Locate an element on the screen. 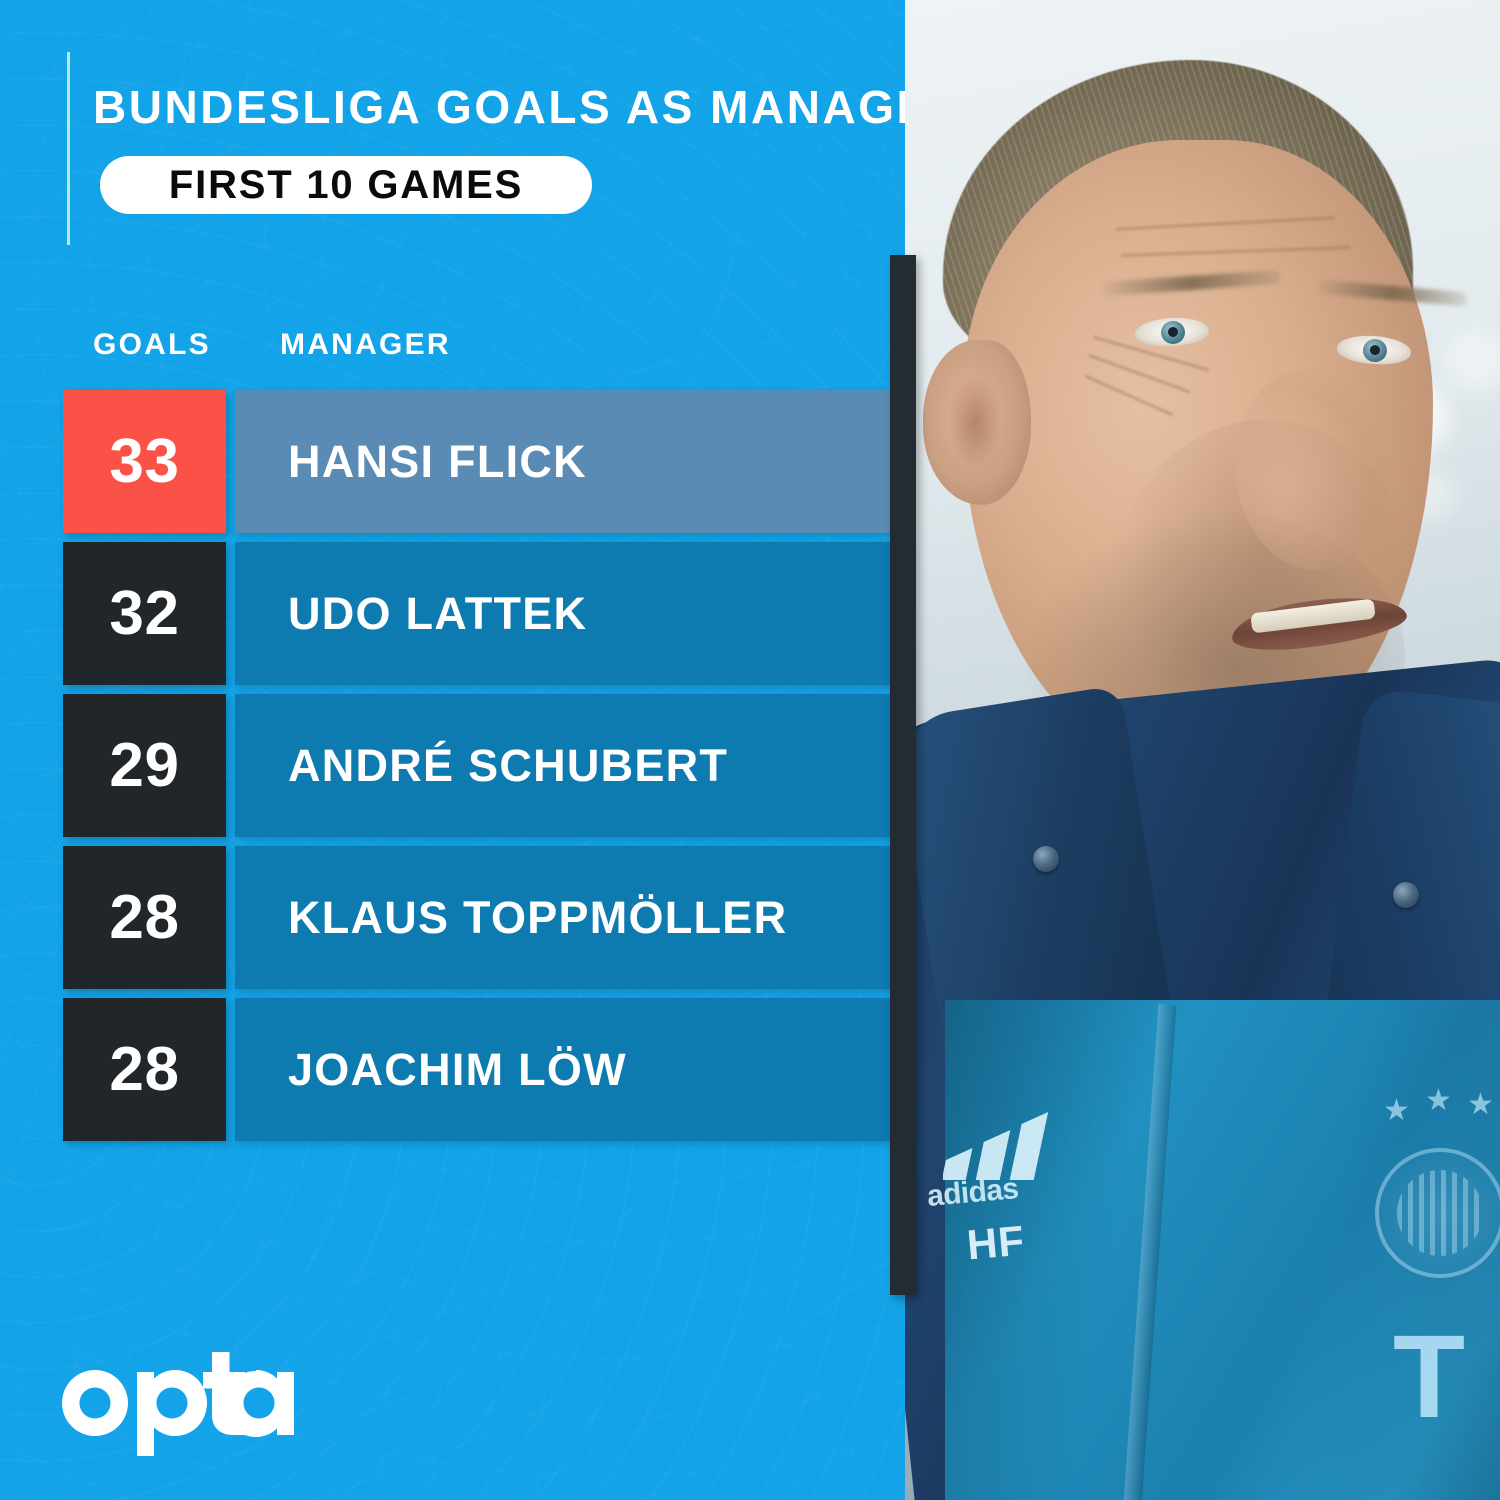 The height and width of the screenshot is (1500, 1500). goal-count-value: 33 is located at coordinates (144, 461).